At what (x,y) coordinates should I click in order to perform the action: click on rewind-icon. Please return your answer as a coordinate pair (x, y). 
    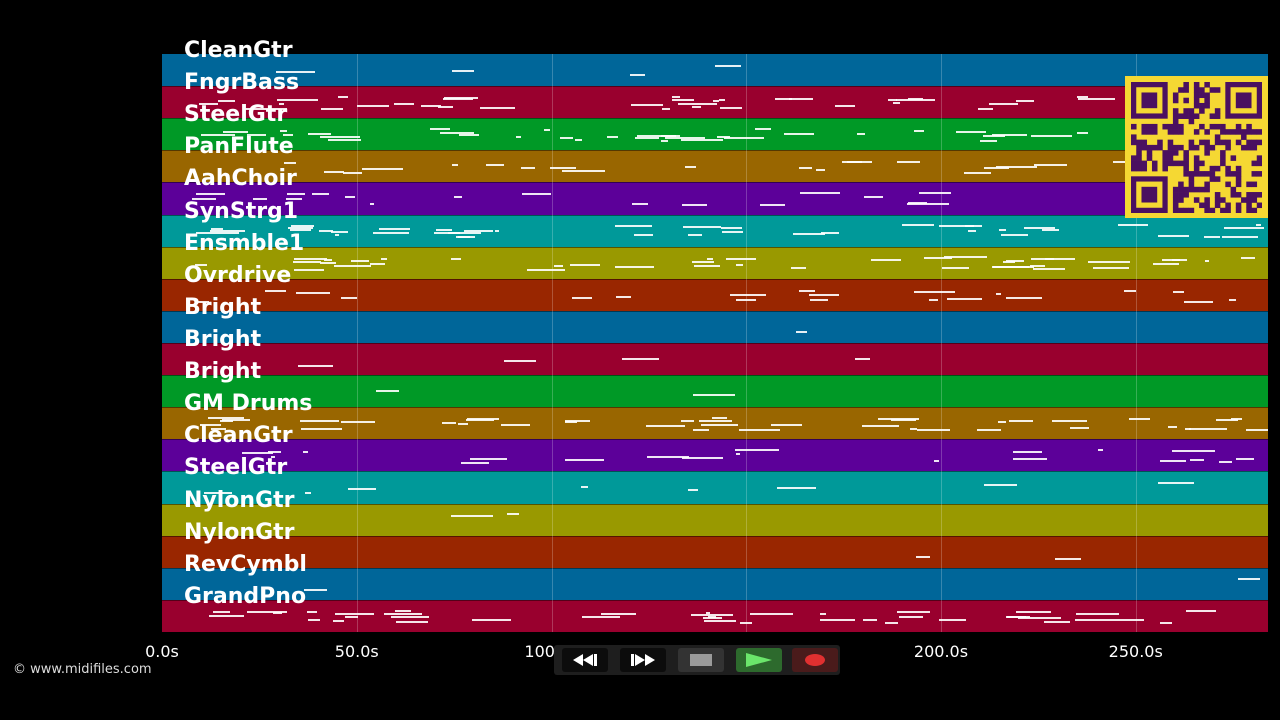
    Looking at the image, I should click on (585, 660).